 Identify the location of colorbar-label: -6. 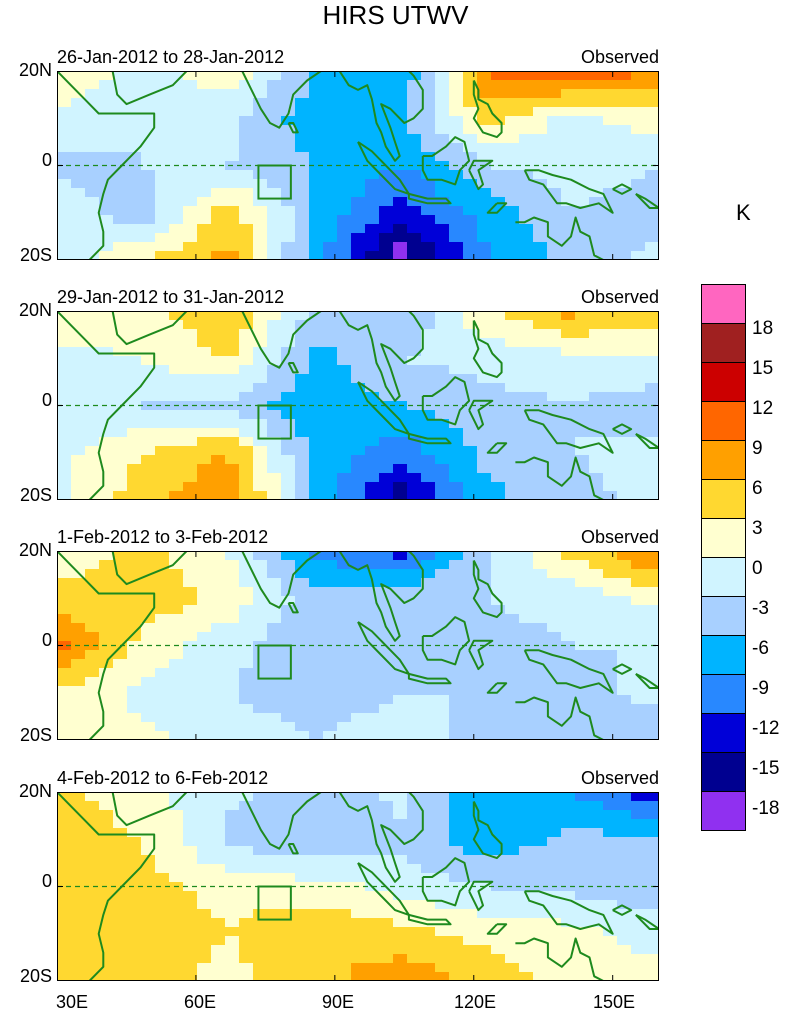
(760, 648).